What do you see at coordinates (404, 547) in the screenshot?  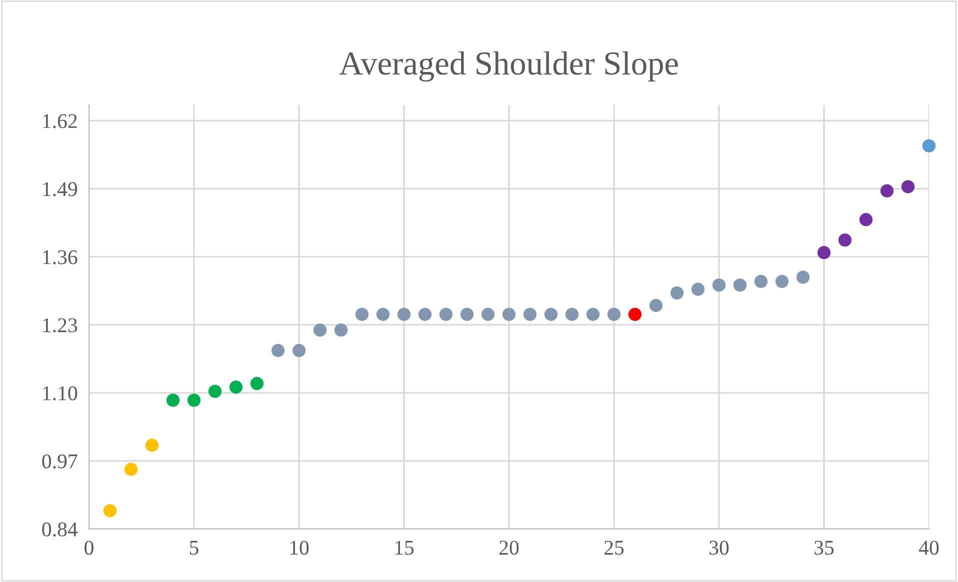 I see `x-tick-label: 15` at bounding box center [404, 547].